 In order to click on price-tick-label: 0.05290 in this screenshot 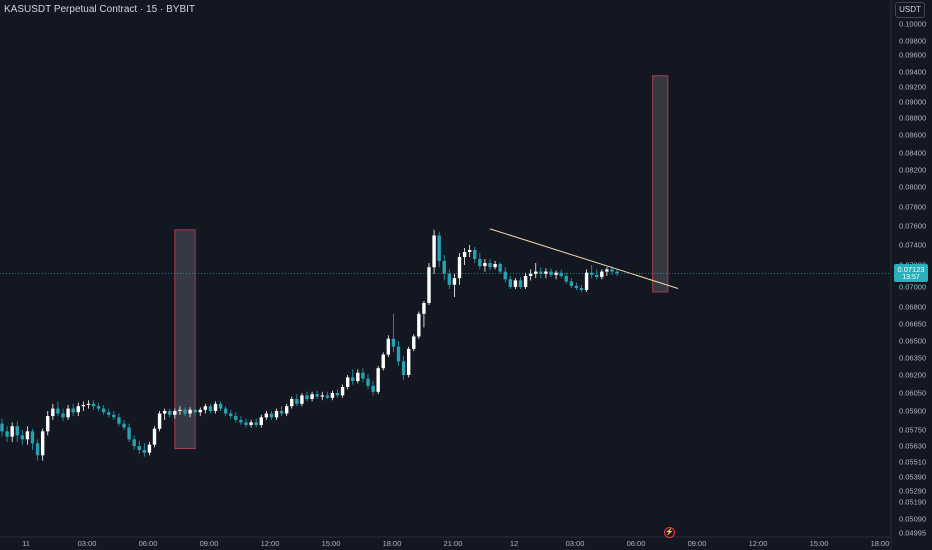, I will do `click(913, 491)`.